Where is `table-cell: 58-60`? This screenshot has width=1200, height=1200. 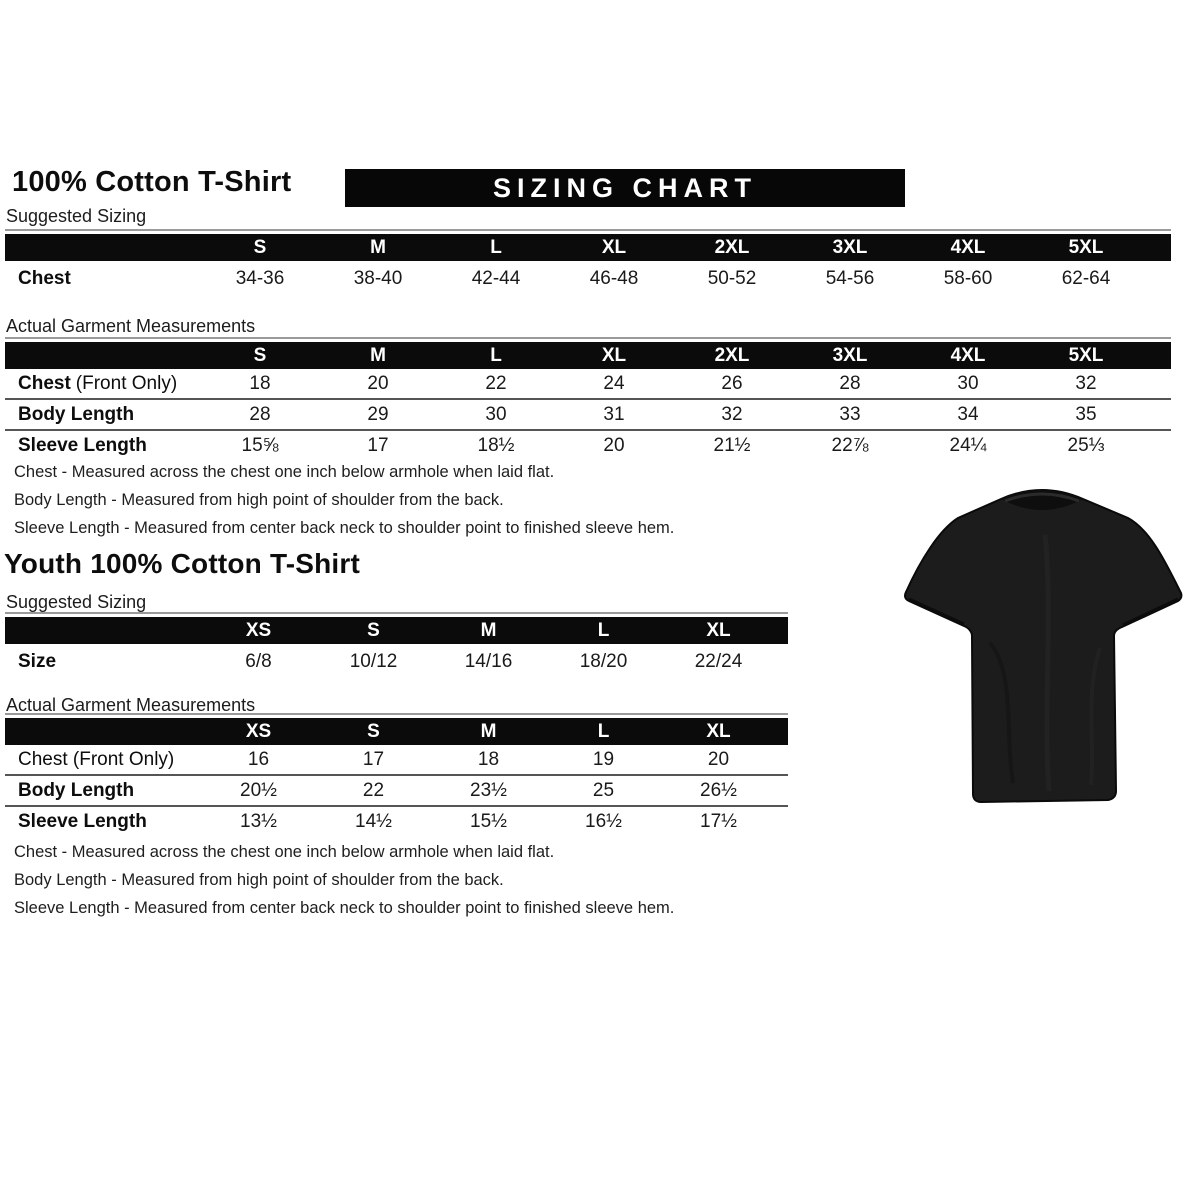 table-cell: 58-60 is located at coordinates (968, 278).